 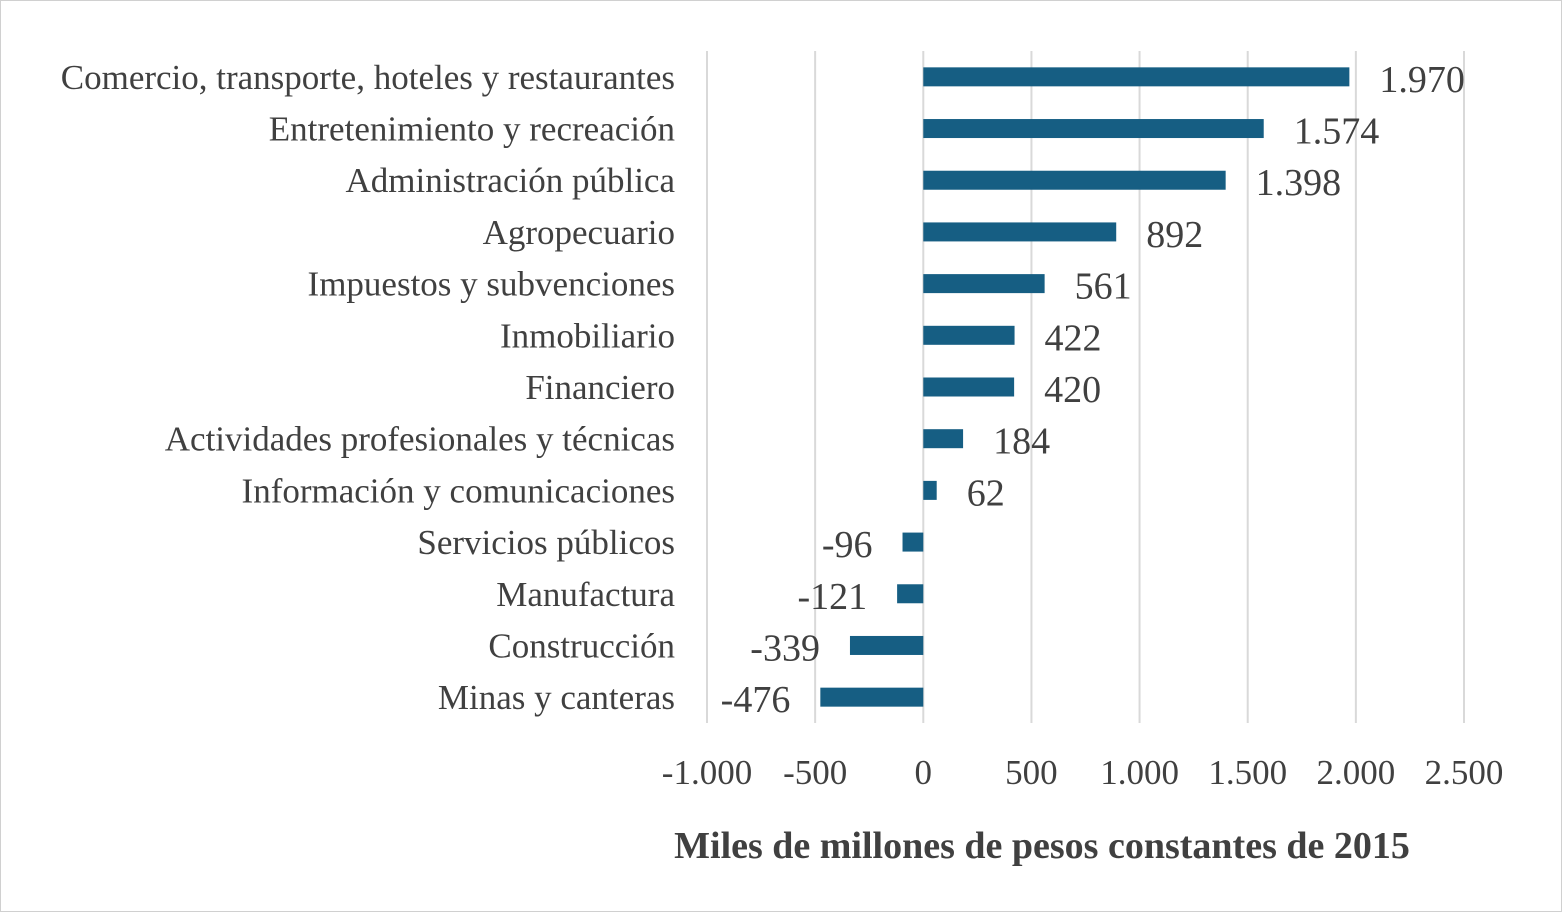 I want to click on category-label: Impuestos y subvenciones, so click(x=491, y=284).